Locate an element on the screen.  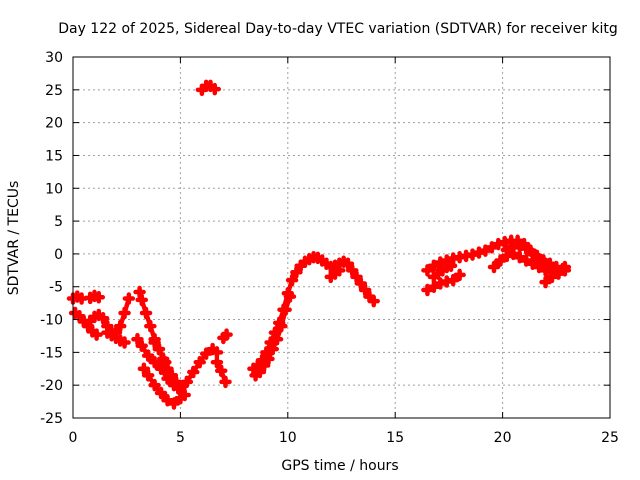
series-seg1 is located at coordinates (77, 297).